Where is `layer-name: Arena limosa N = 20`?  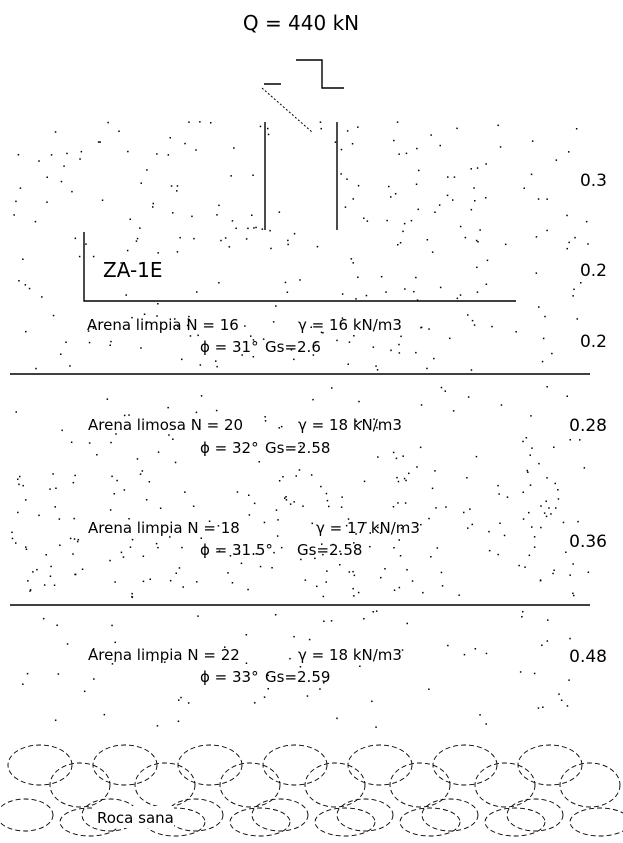
layer-name: Arena limosa N = 20 is located at coordinates (165, 425).